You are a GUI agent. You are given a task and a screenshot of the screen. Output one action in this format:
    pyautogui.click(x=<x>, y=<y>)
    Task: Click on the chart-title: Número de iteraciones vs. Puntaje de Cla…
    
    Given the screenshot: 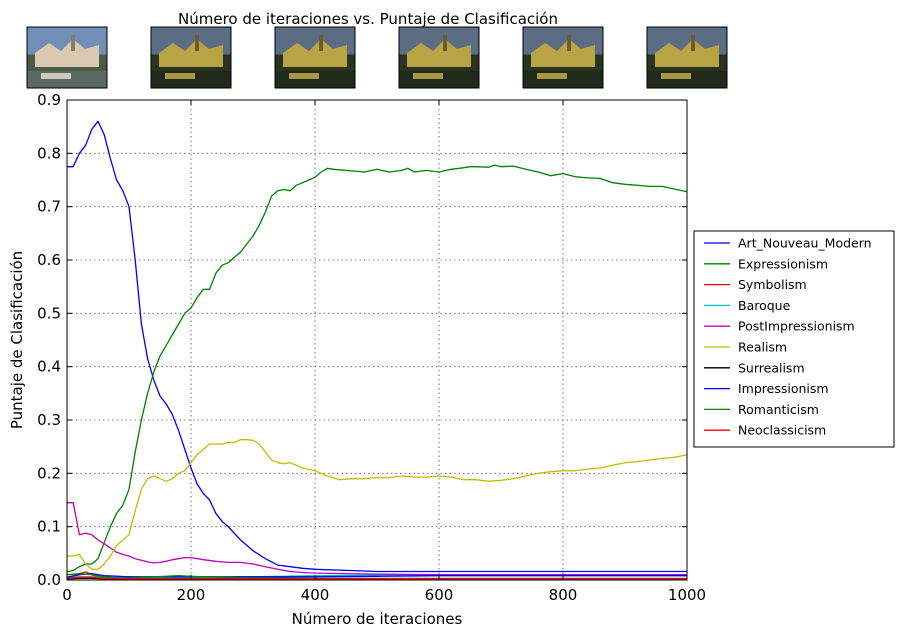 What is the action you would take?
    pyautogui.click(x=368, y=19)
    